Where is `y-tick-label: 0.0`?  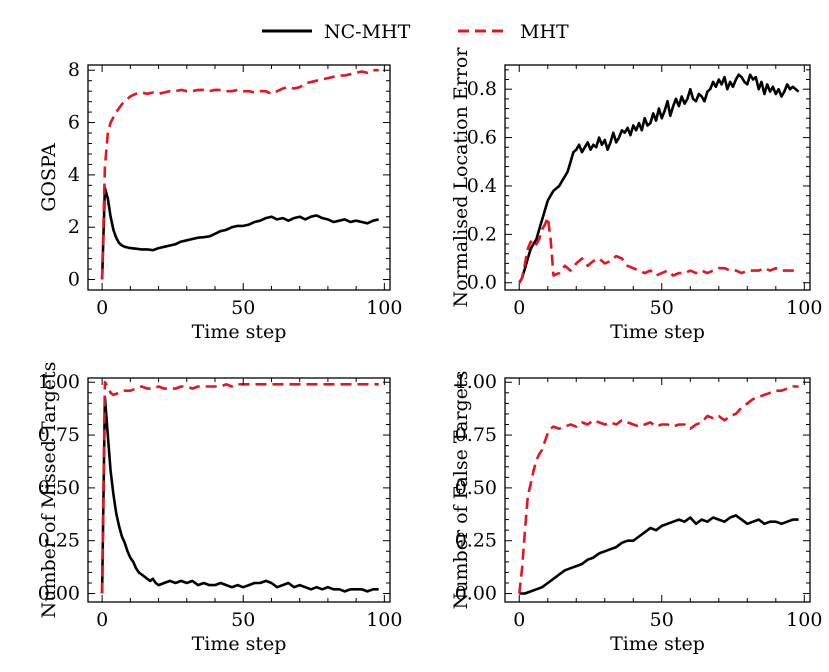
y-tick-label: 0.0 is located at coordinates (482, 283).